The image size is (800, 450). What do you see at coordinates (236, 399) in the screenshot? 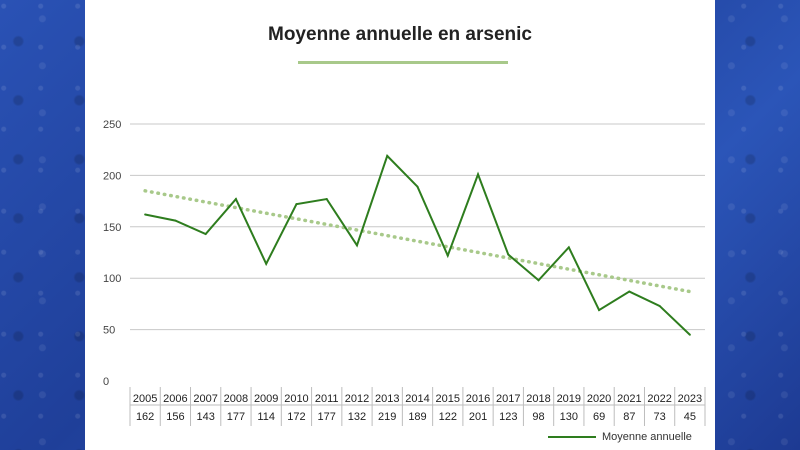
I see `x-tick-label: 2008` at bounding box center [236, 399].